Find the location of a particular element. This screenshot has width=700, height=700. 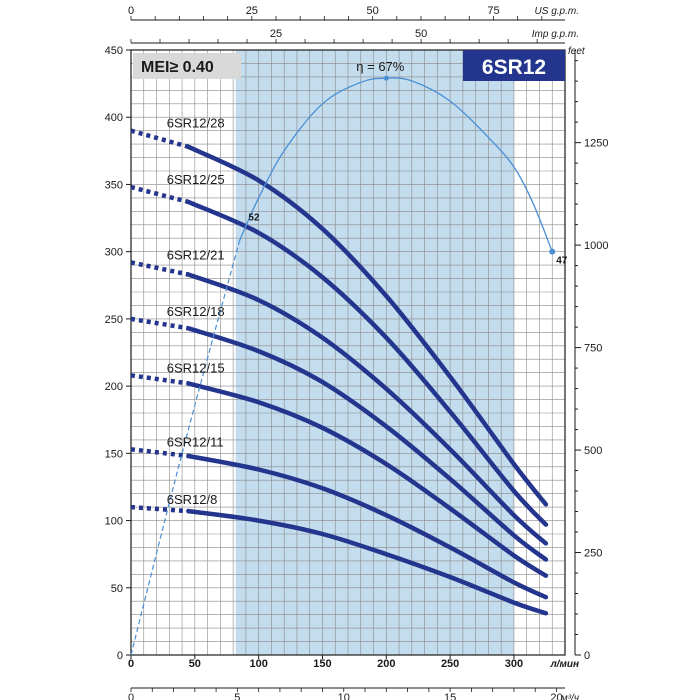

right-axis-unit: feet is located at coordinates (577, 51).